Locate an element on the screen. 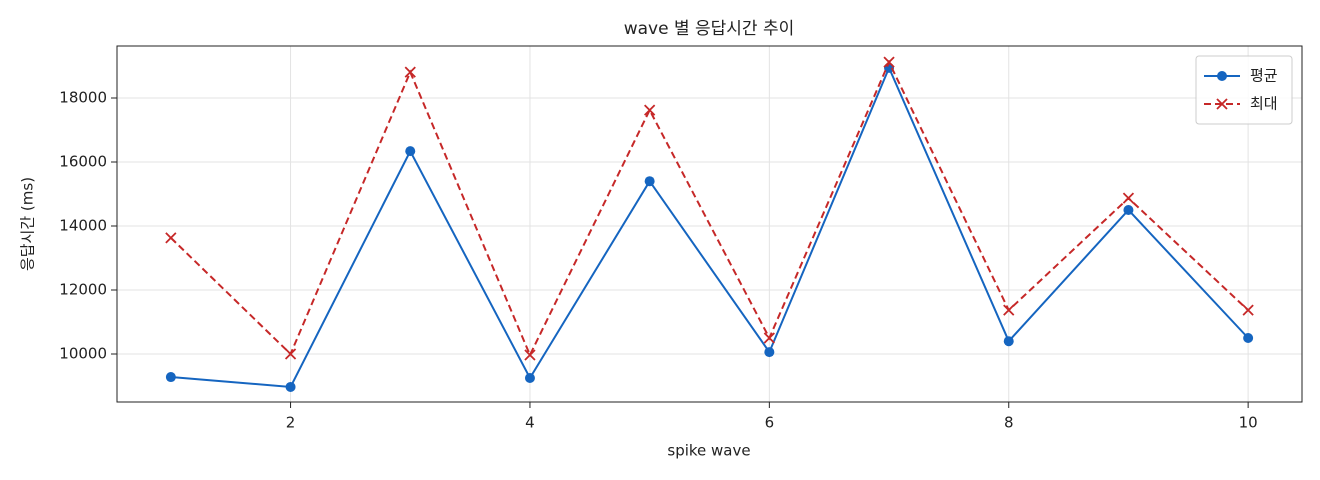 The width and height of the screenshot is (1320, 480). legend-label: 평균 is located at coordinates (1264, 76).